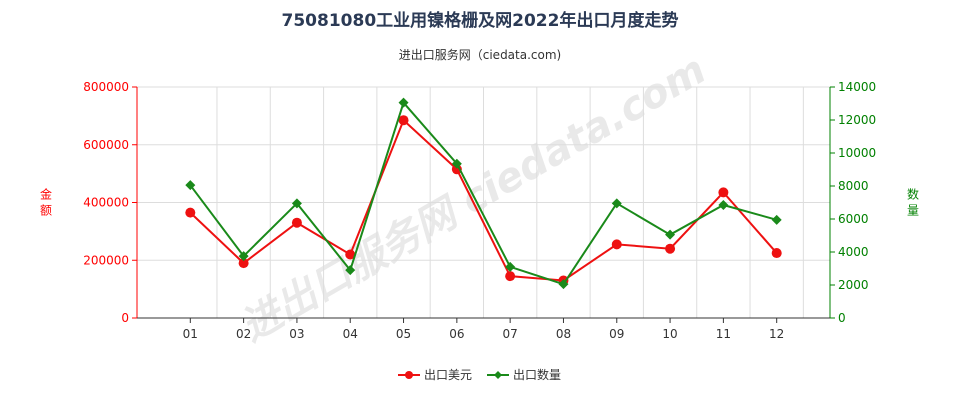  Describe the element at coordinates (106, 203) in the screenshot. I see `y-left-tick-label: 400000` at that location.